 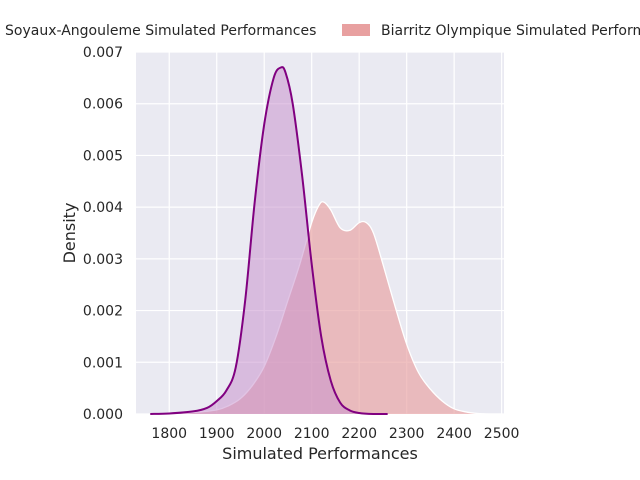 I want to click on y-tick-label: 0.000, so click(x=103, y=415).